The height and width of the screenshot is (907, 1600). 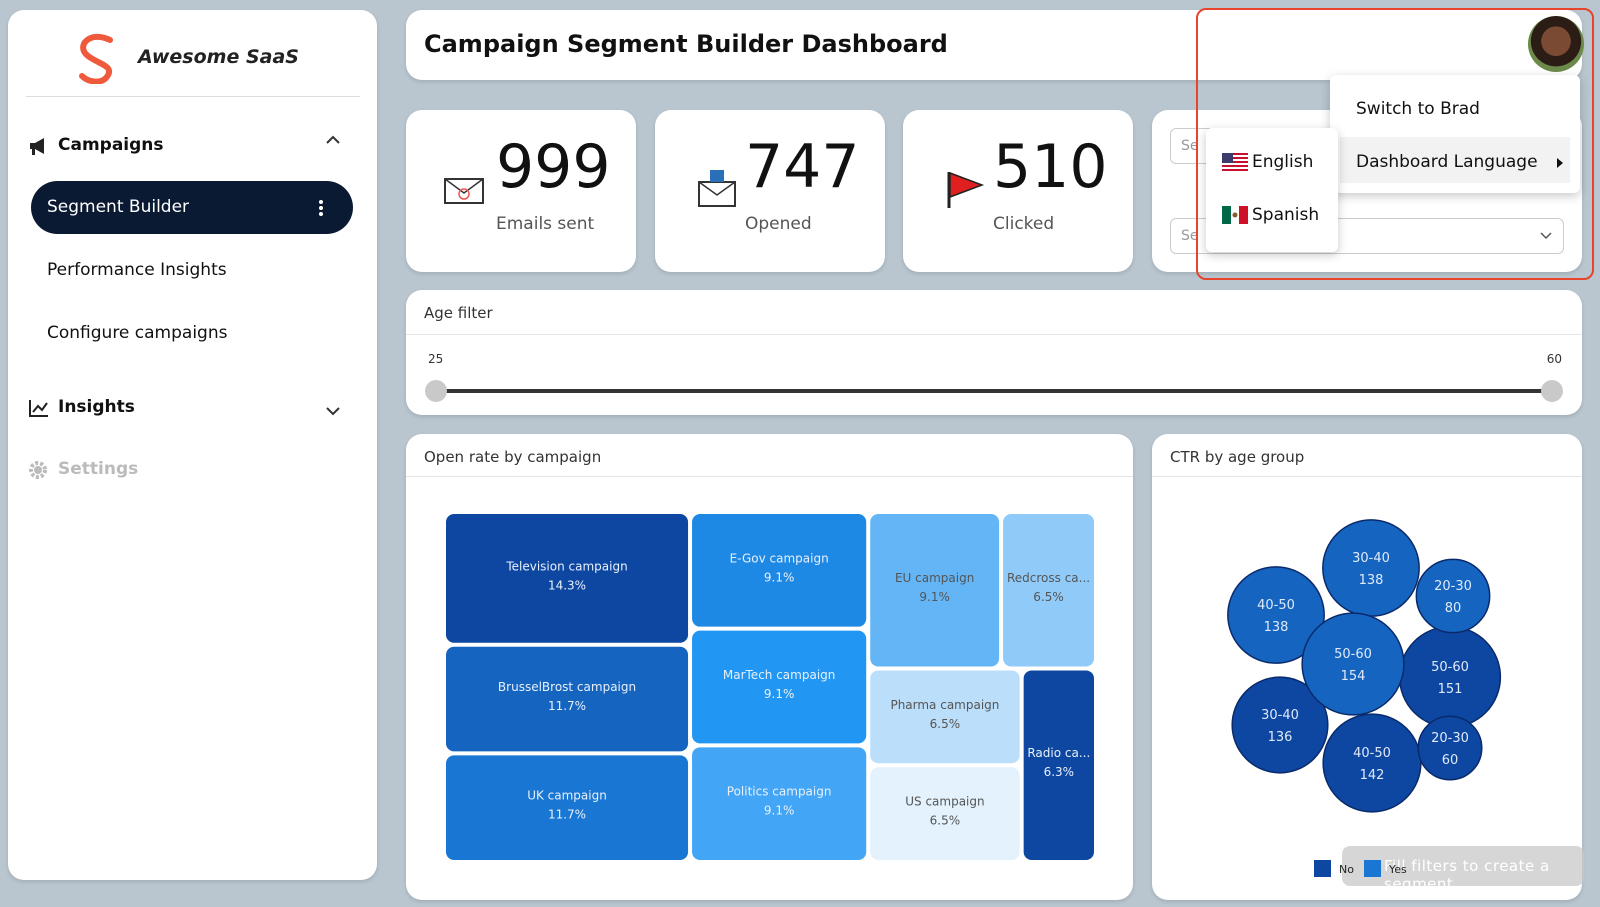 What do you see at coordinates (1235, 215) in the screenshot?
I see `flag-mx` at bounding box center [1235, 215].